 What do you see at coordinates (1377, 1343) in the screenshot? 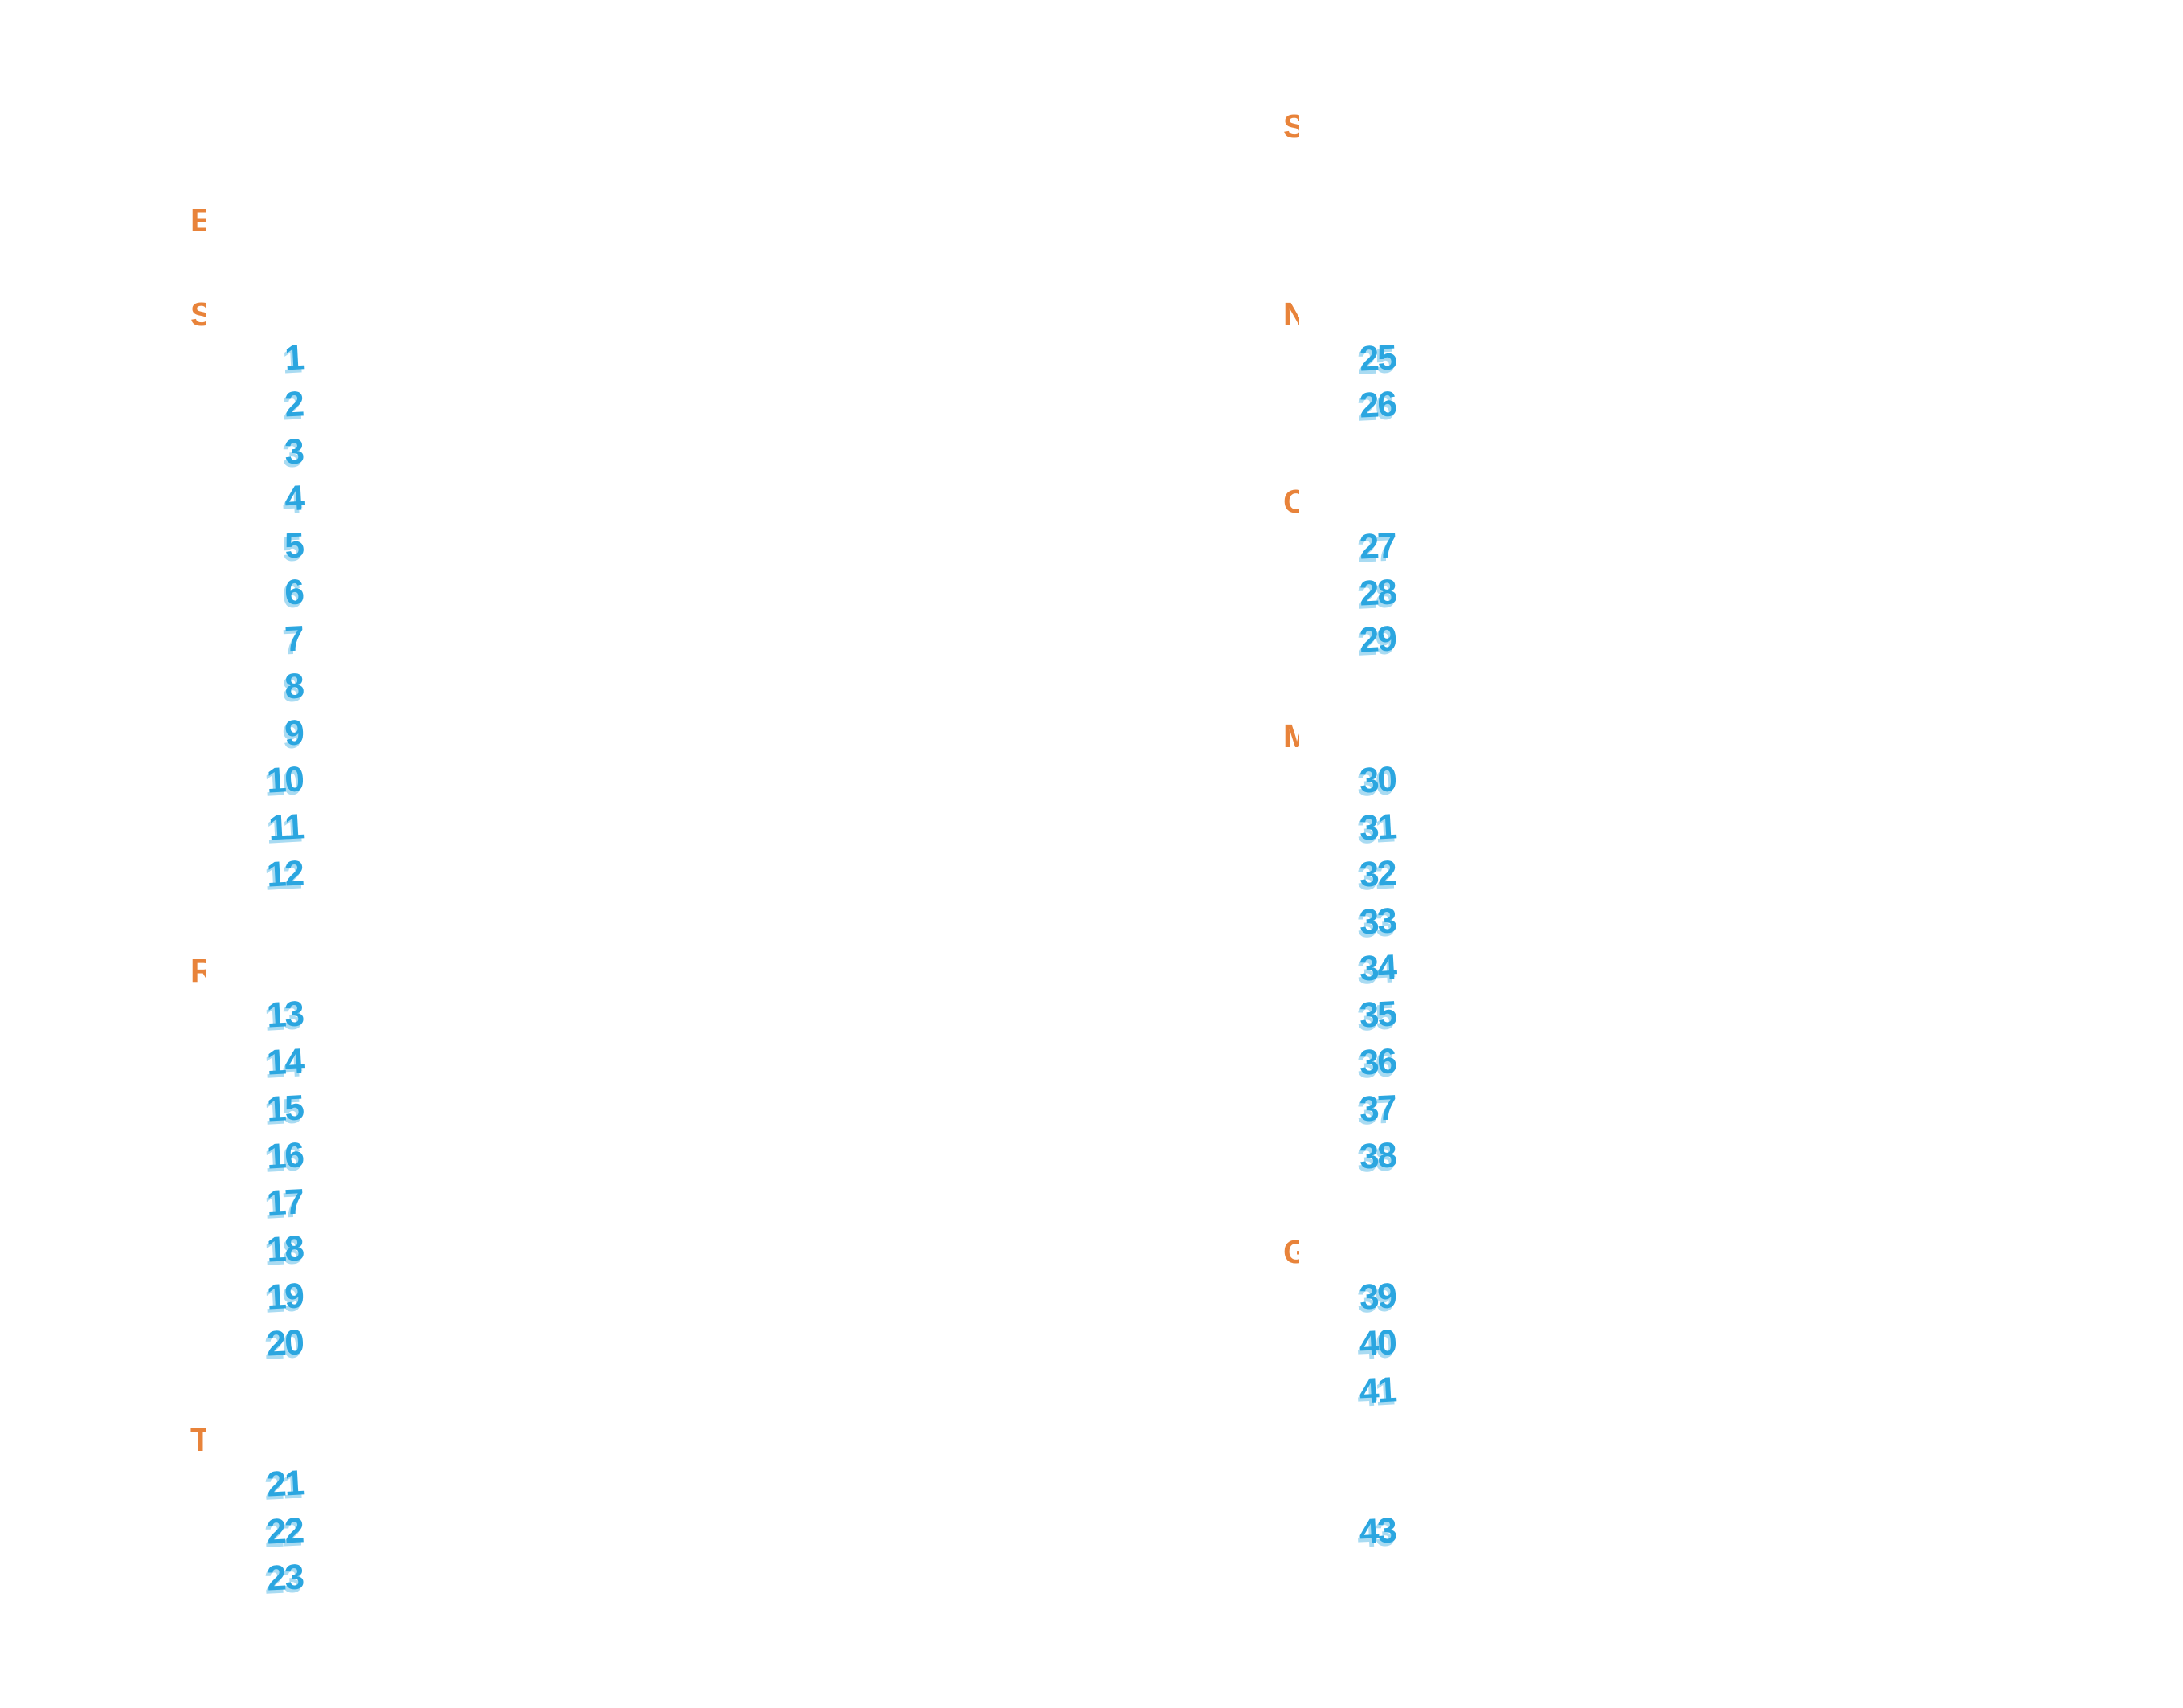
I see `tour-number-badge: 40` at bounding box center [1377, 1343].